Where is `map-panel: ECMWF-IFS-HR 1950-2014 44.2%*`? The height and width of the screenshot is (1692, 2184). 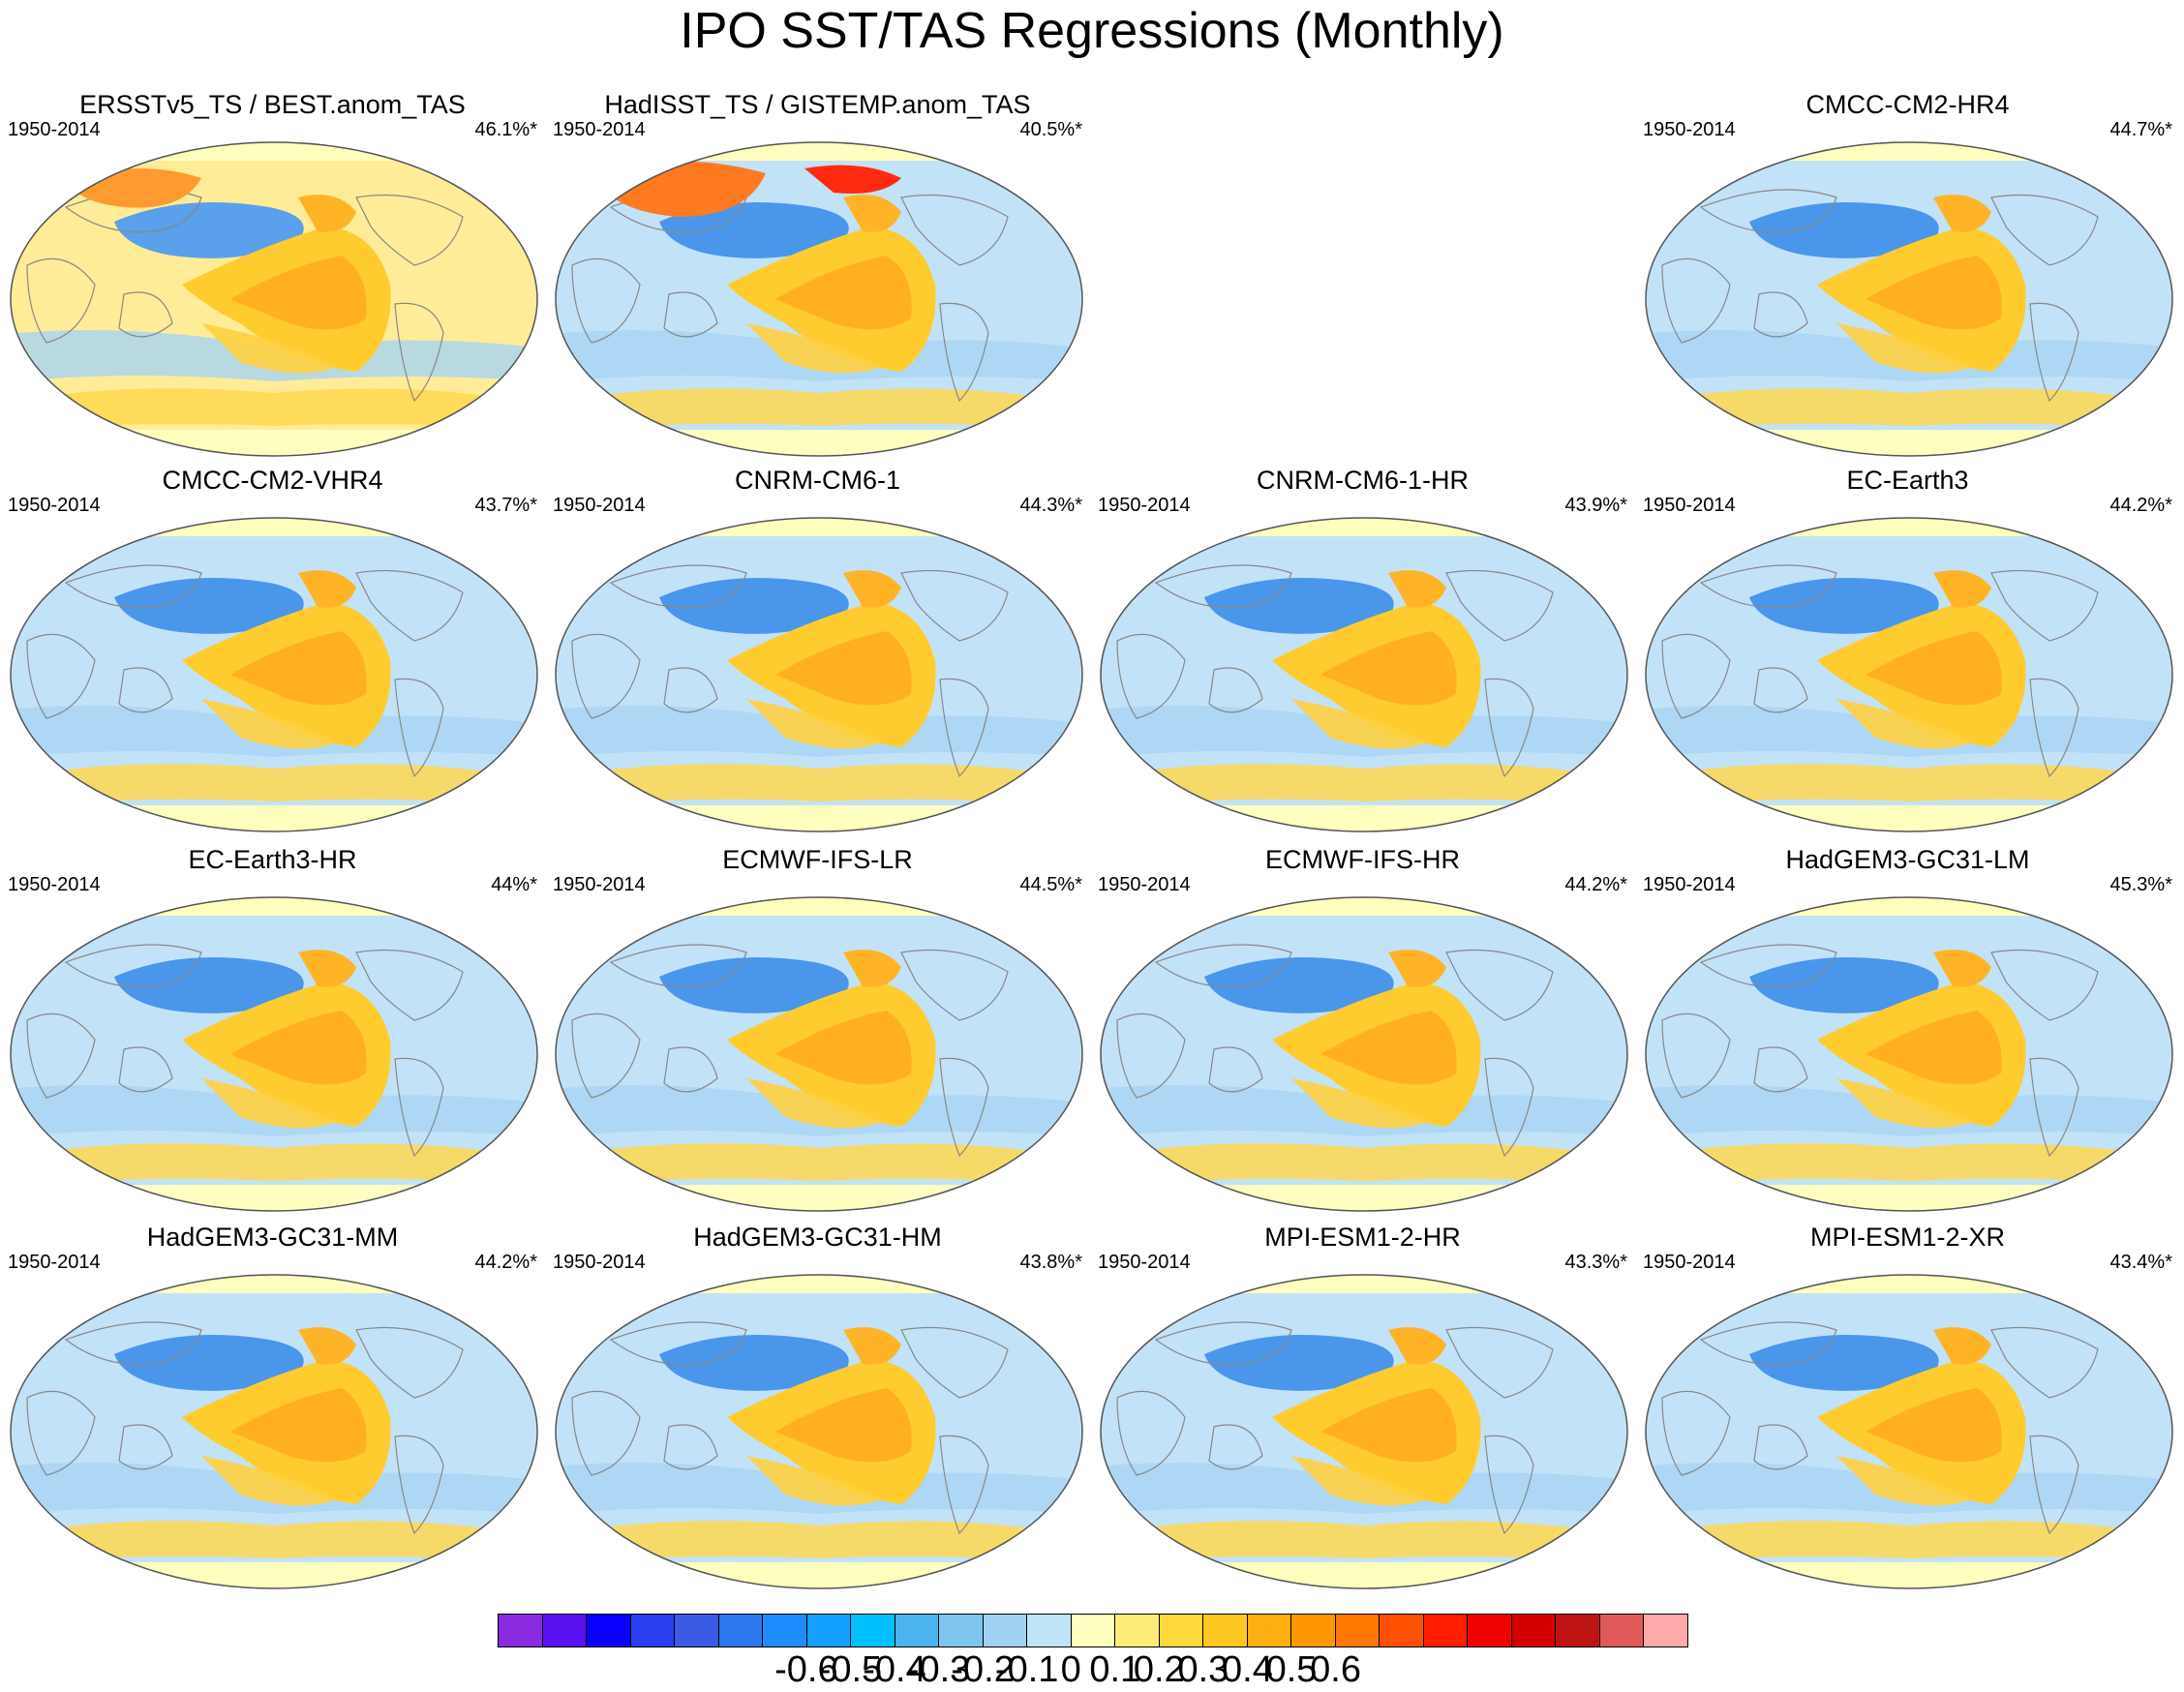 map-panel: ECMWF-IFS-HR 1950-2014 44.2%* is located at coordinates (1362, 1031).